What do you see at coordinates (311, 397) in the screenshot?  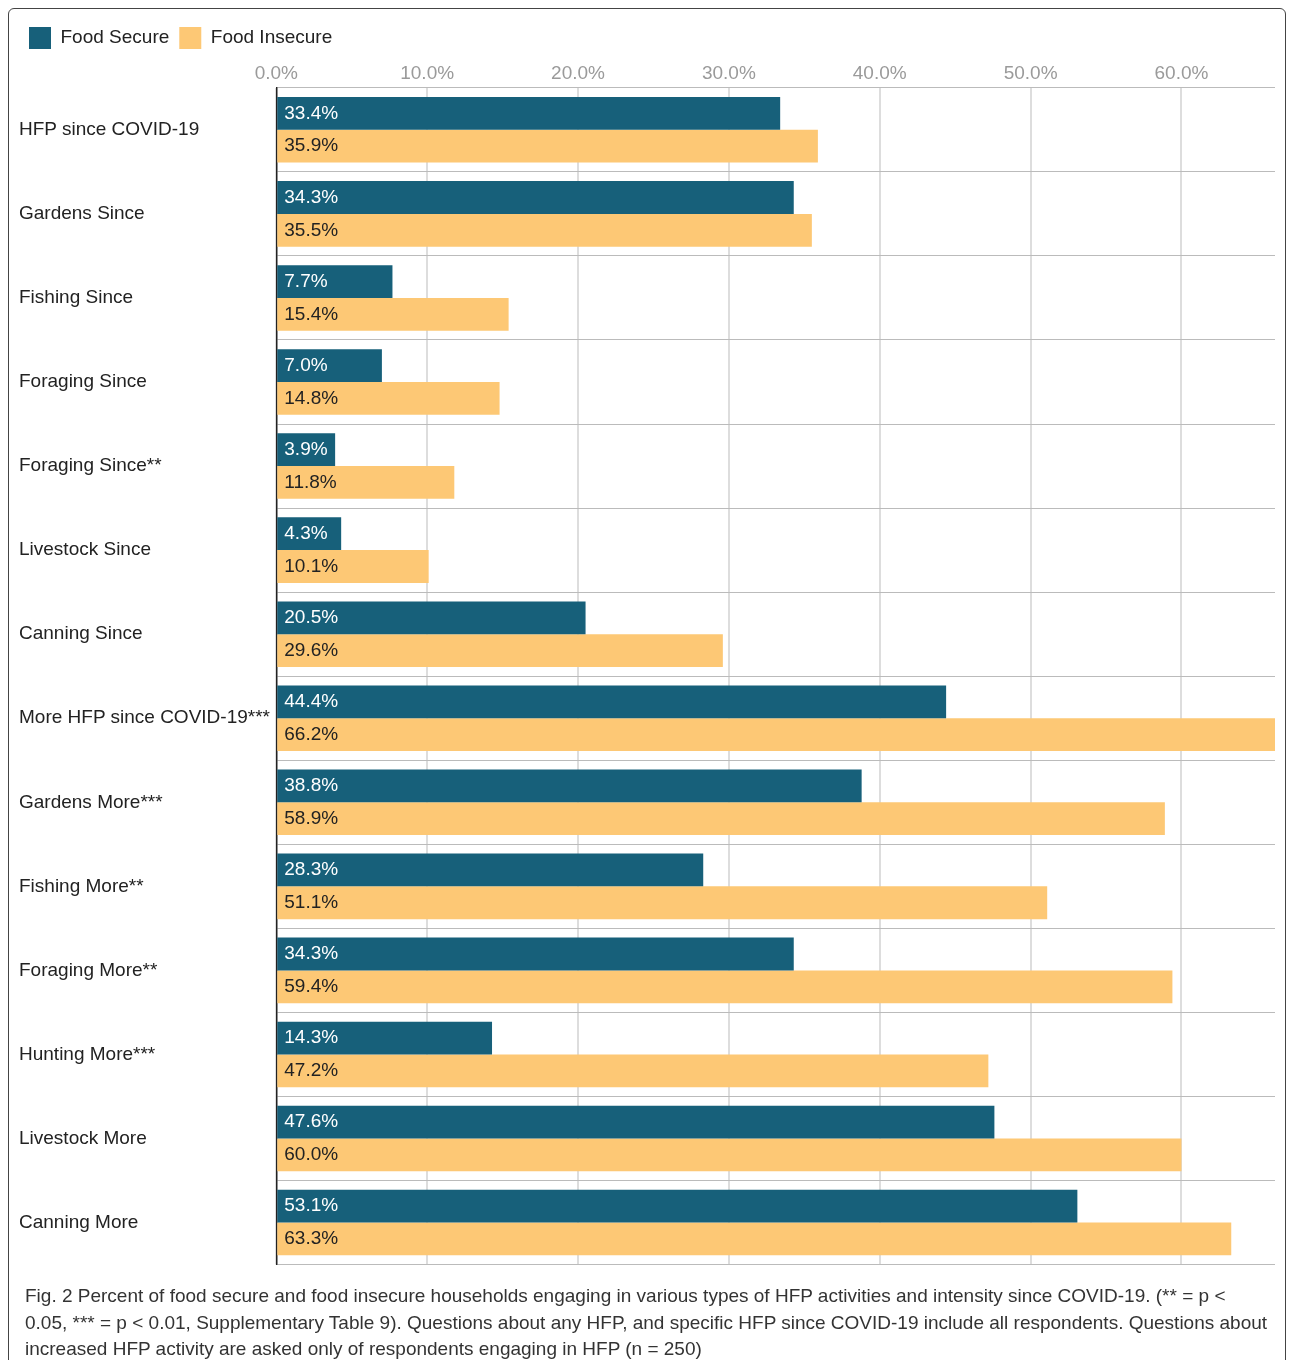 I see `data-label: 14.8%` at bounding box center [311, 397].